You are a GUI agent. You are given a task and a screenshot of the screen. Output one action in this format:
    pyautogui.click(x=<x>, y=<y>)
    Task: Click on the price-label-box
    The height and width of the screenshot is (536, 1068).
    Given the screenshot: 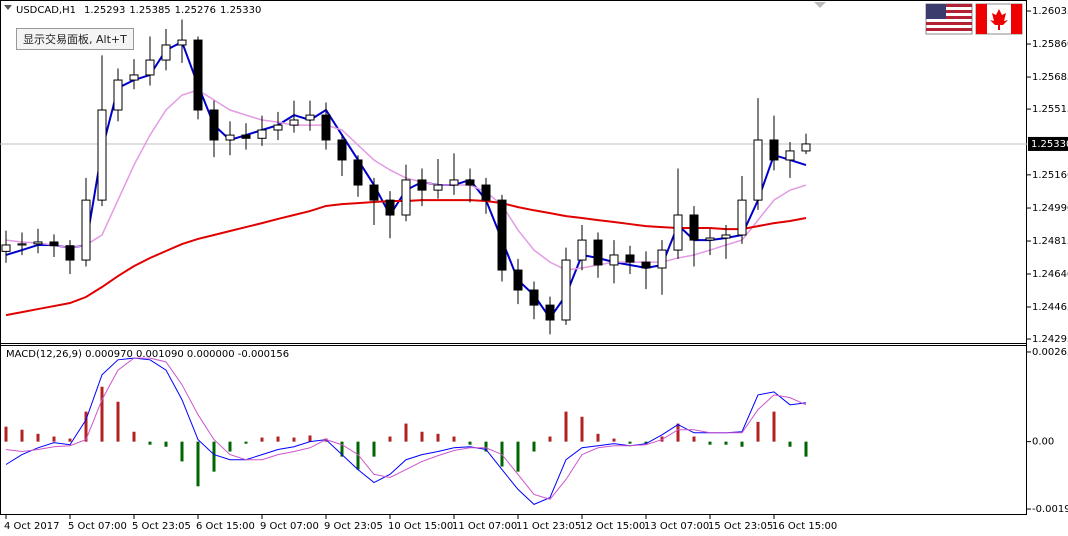 What is the action you would take?
    pyautogui.click(x=1048, y=143)
    